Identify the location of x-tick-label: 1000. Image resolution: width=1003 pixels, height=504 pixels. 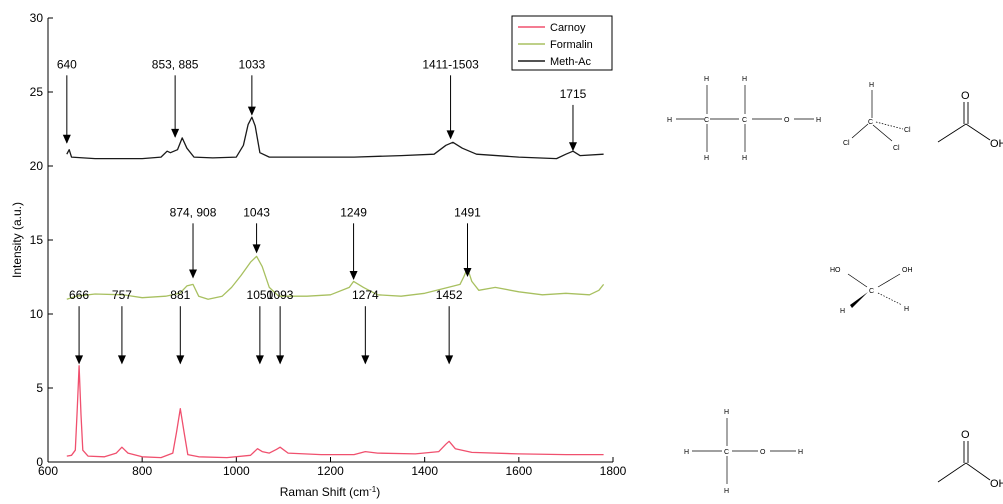
(236, 471).